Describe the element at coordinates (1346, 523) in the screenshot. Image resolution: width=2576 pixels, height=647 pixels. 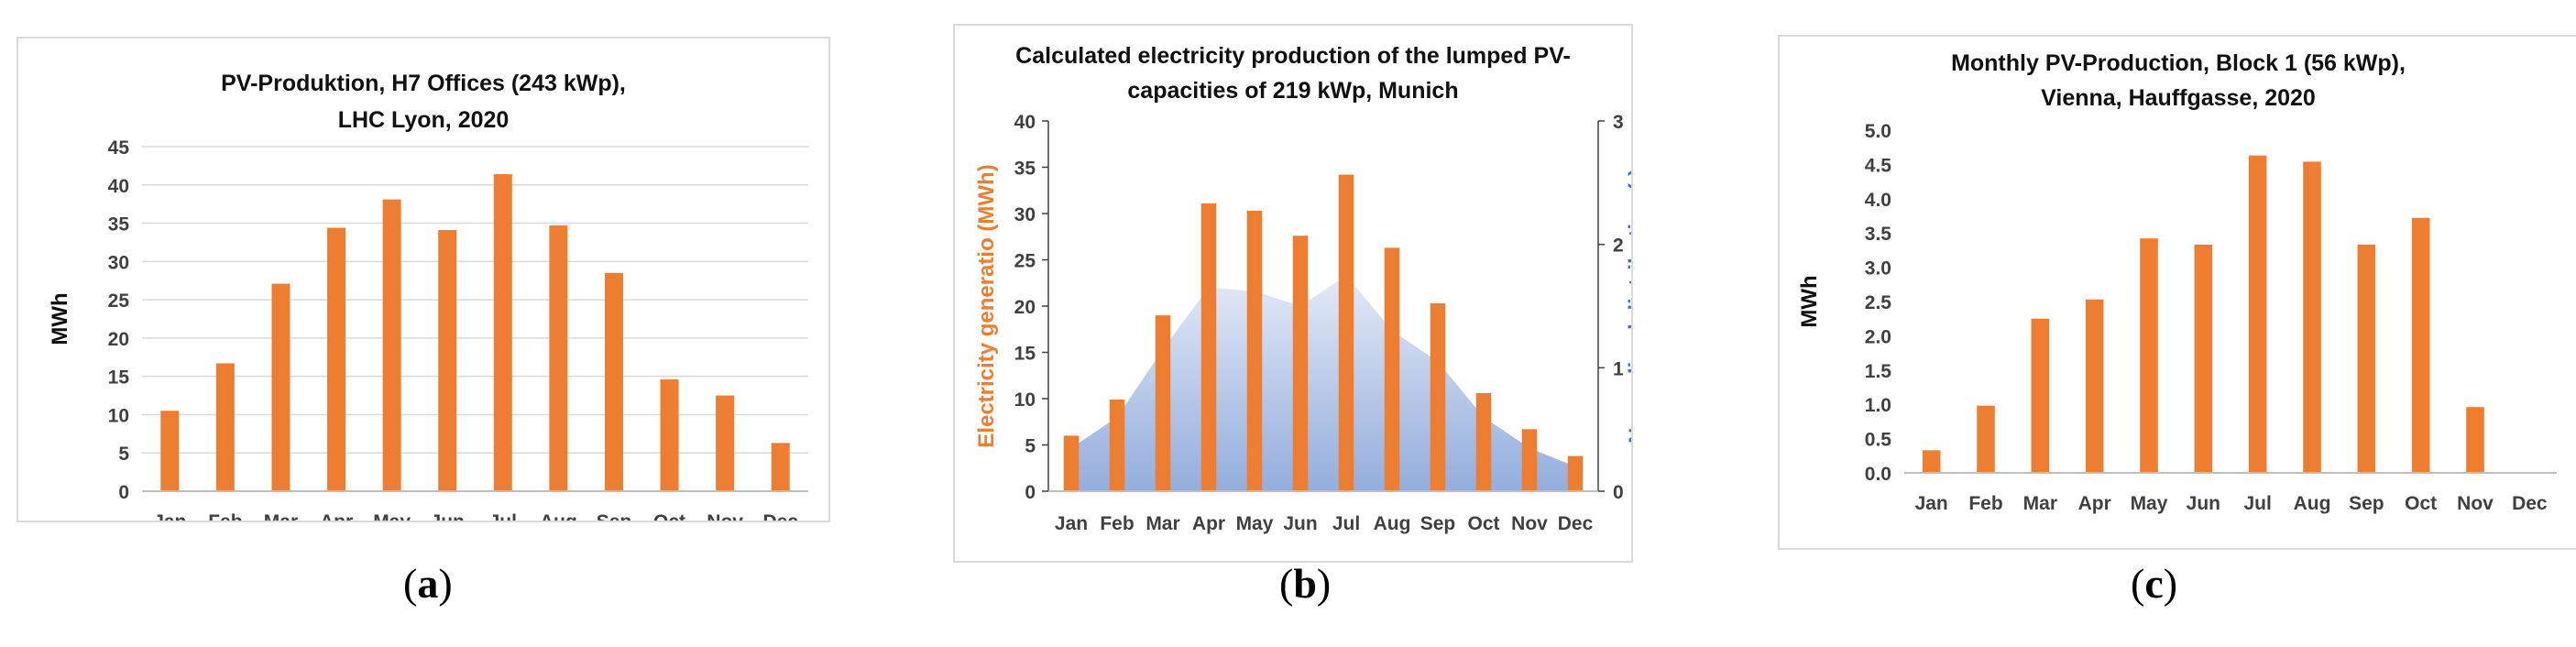
I see `chart-b-x-tick-label: Jul` at that location.